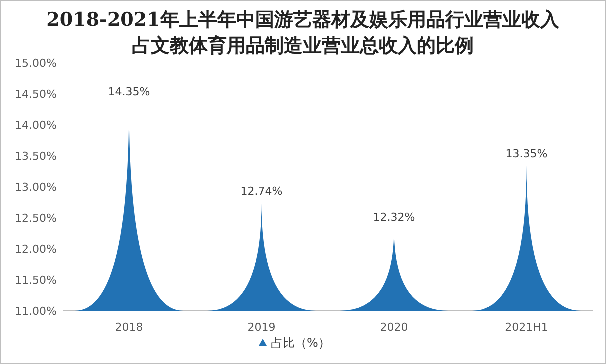  What do you see at coordinates (129, 91) in the screenshot?
I see `data-label: 14.35%` at bounding box center [129, 91].